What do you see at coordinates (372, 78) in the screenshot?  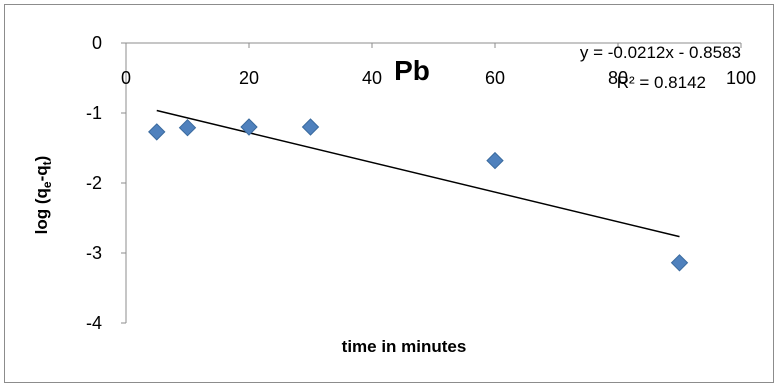 I see `x-tick-label: 40` at bounding box center [372, 78].